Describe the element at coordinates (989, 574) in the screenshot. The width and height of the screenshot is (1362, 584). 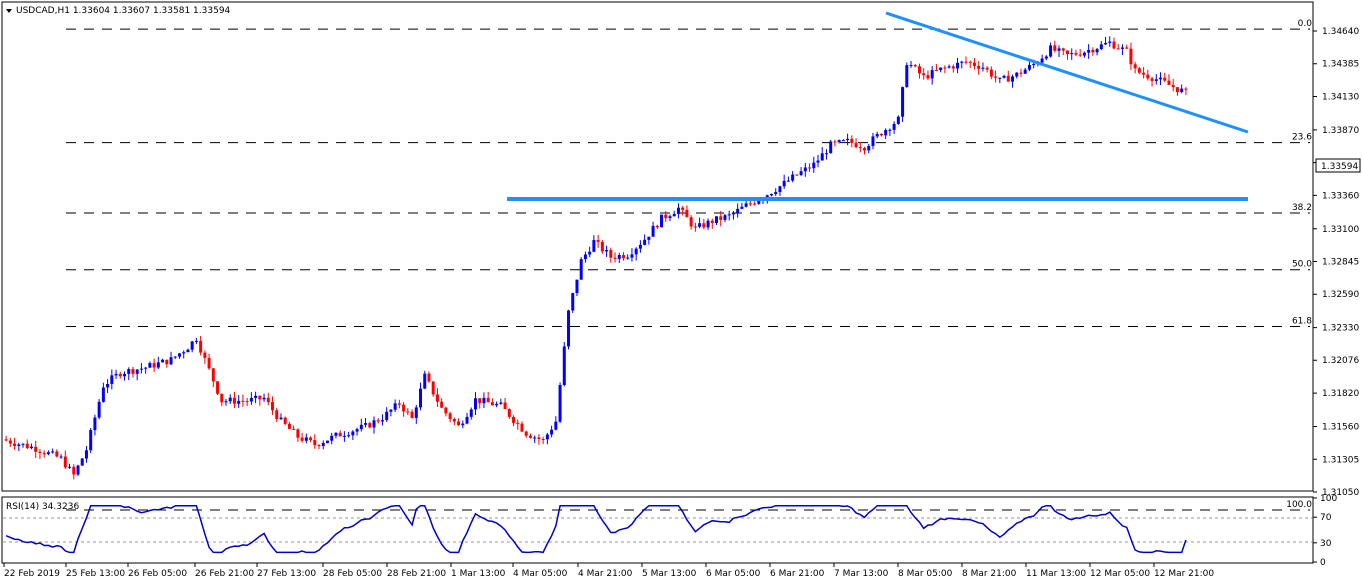
I see `time-tick-label: 8 Mar 21:00` at that location.